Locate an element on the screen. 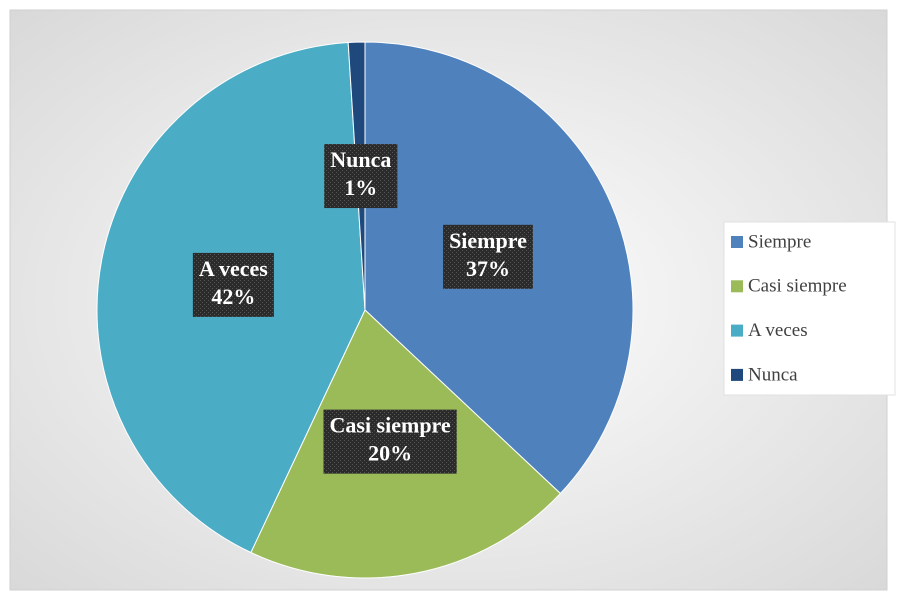  data-label: A veces 42% is located at coordinates (233, 284).